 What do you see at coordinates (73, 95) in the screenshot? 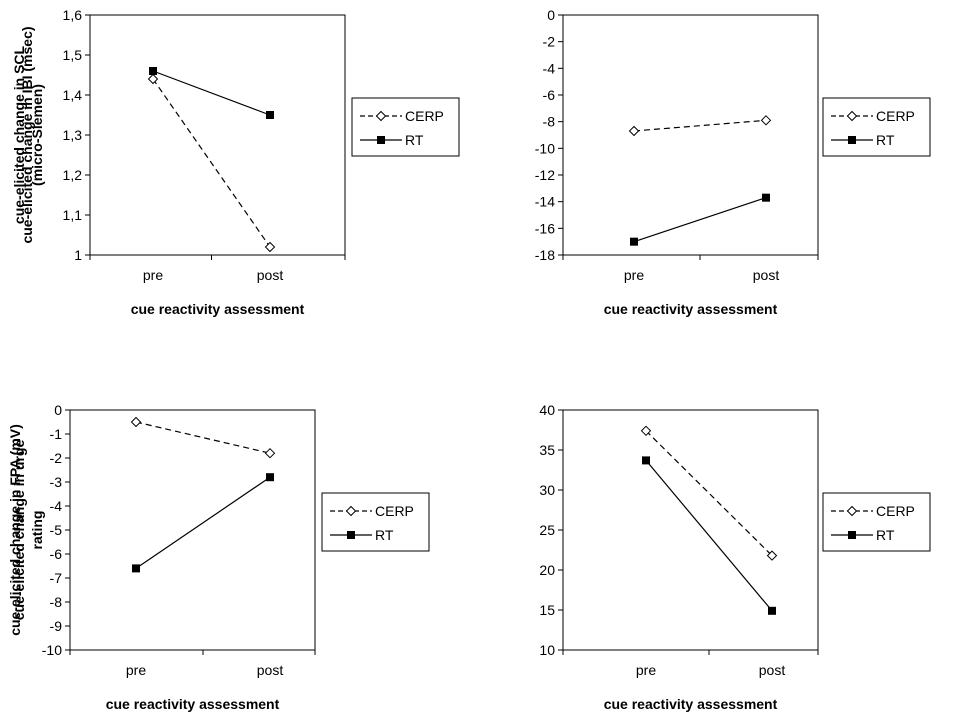
I see `y-tick-label: 1,4` at bounding box center [73, 95].